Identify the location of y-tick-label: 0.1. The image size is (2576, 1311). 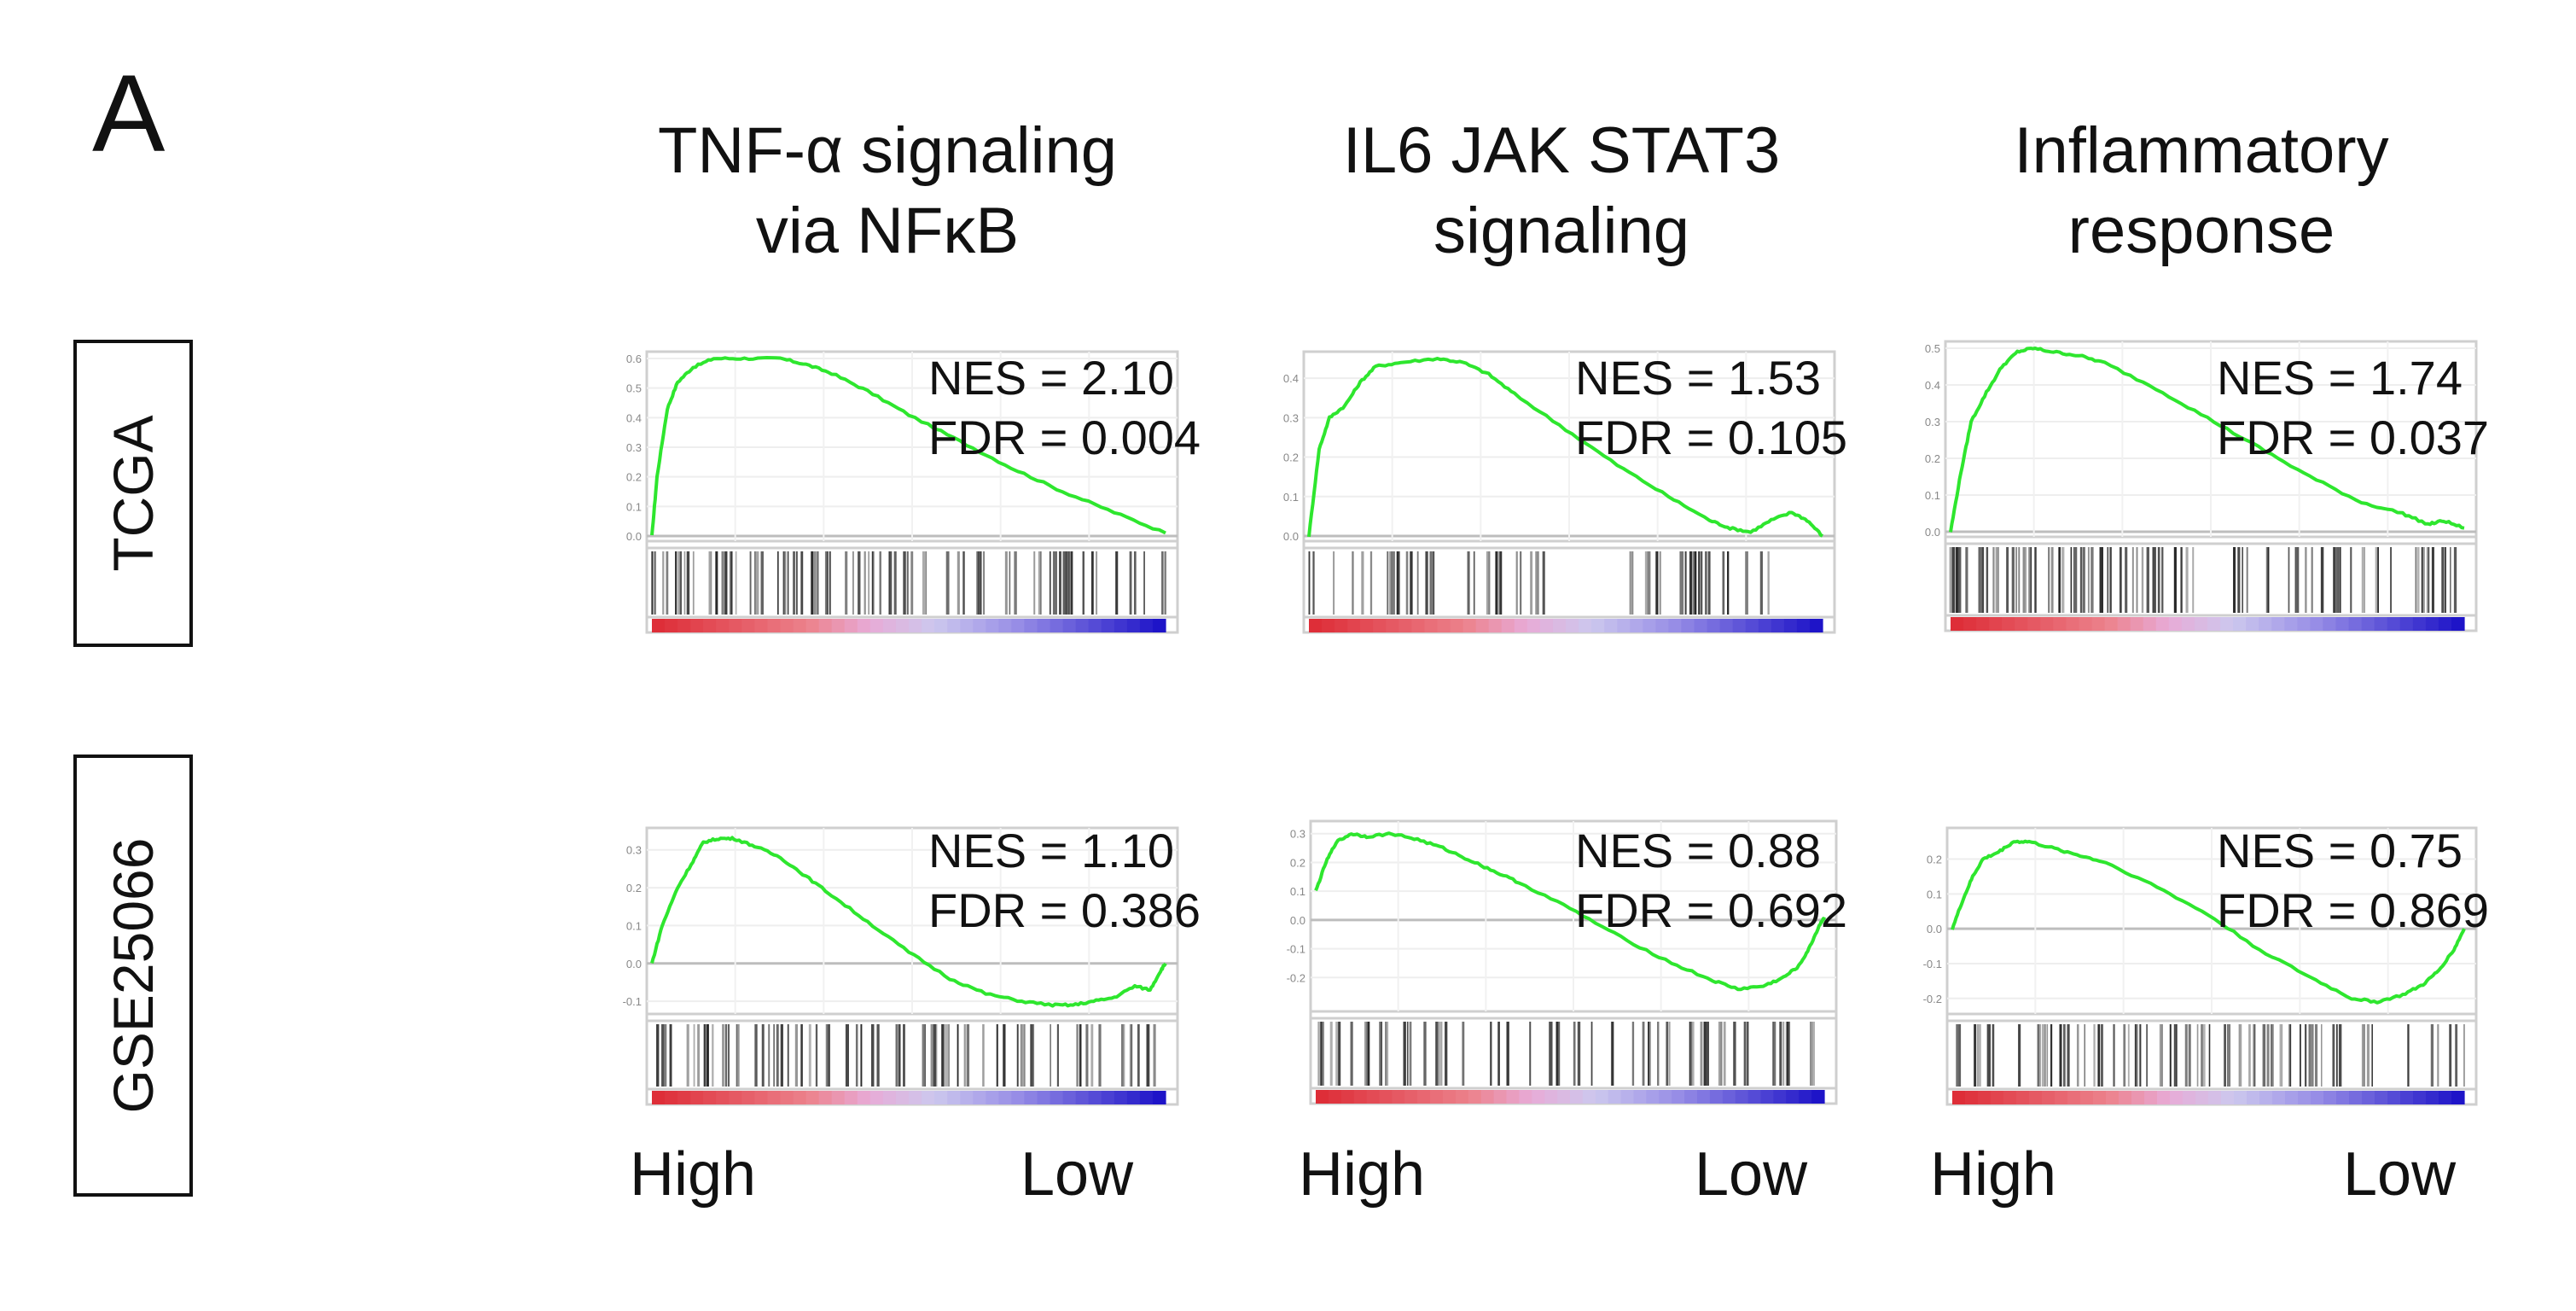
(1291, 497).